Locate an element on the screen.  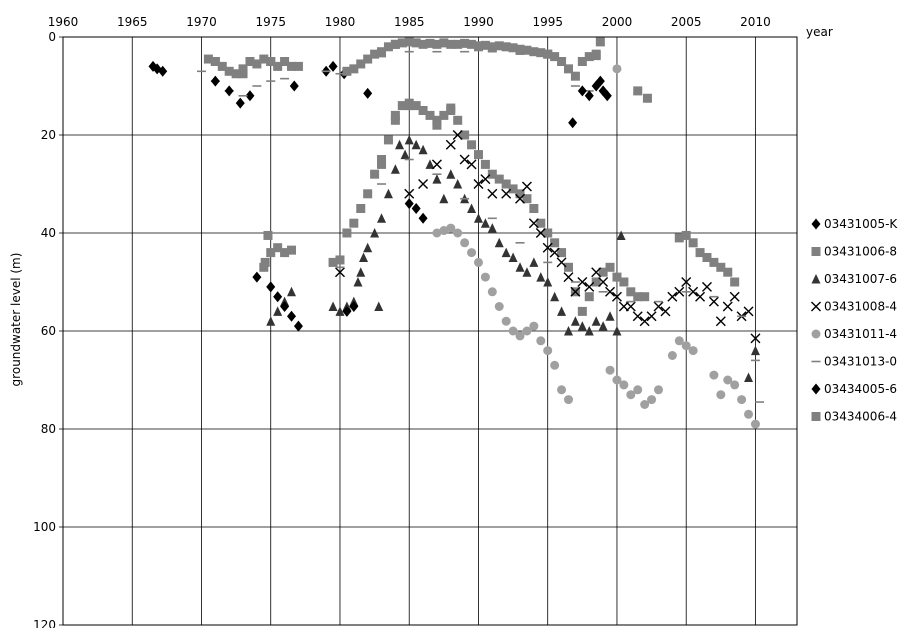
legend-label: 03431013-0 is located at coordinates (860, 362).